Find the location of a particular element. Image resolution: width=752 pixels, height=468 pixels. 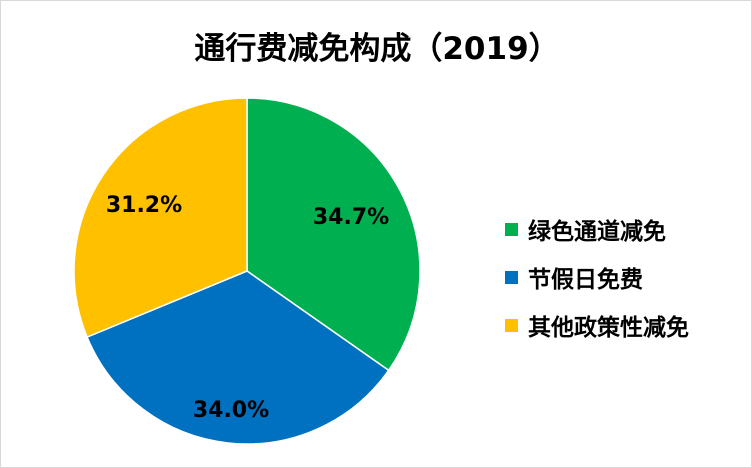

legend-item: 绿色通道减免 is located at coordinates (597, 229).